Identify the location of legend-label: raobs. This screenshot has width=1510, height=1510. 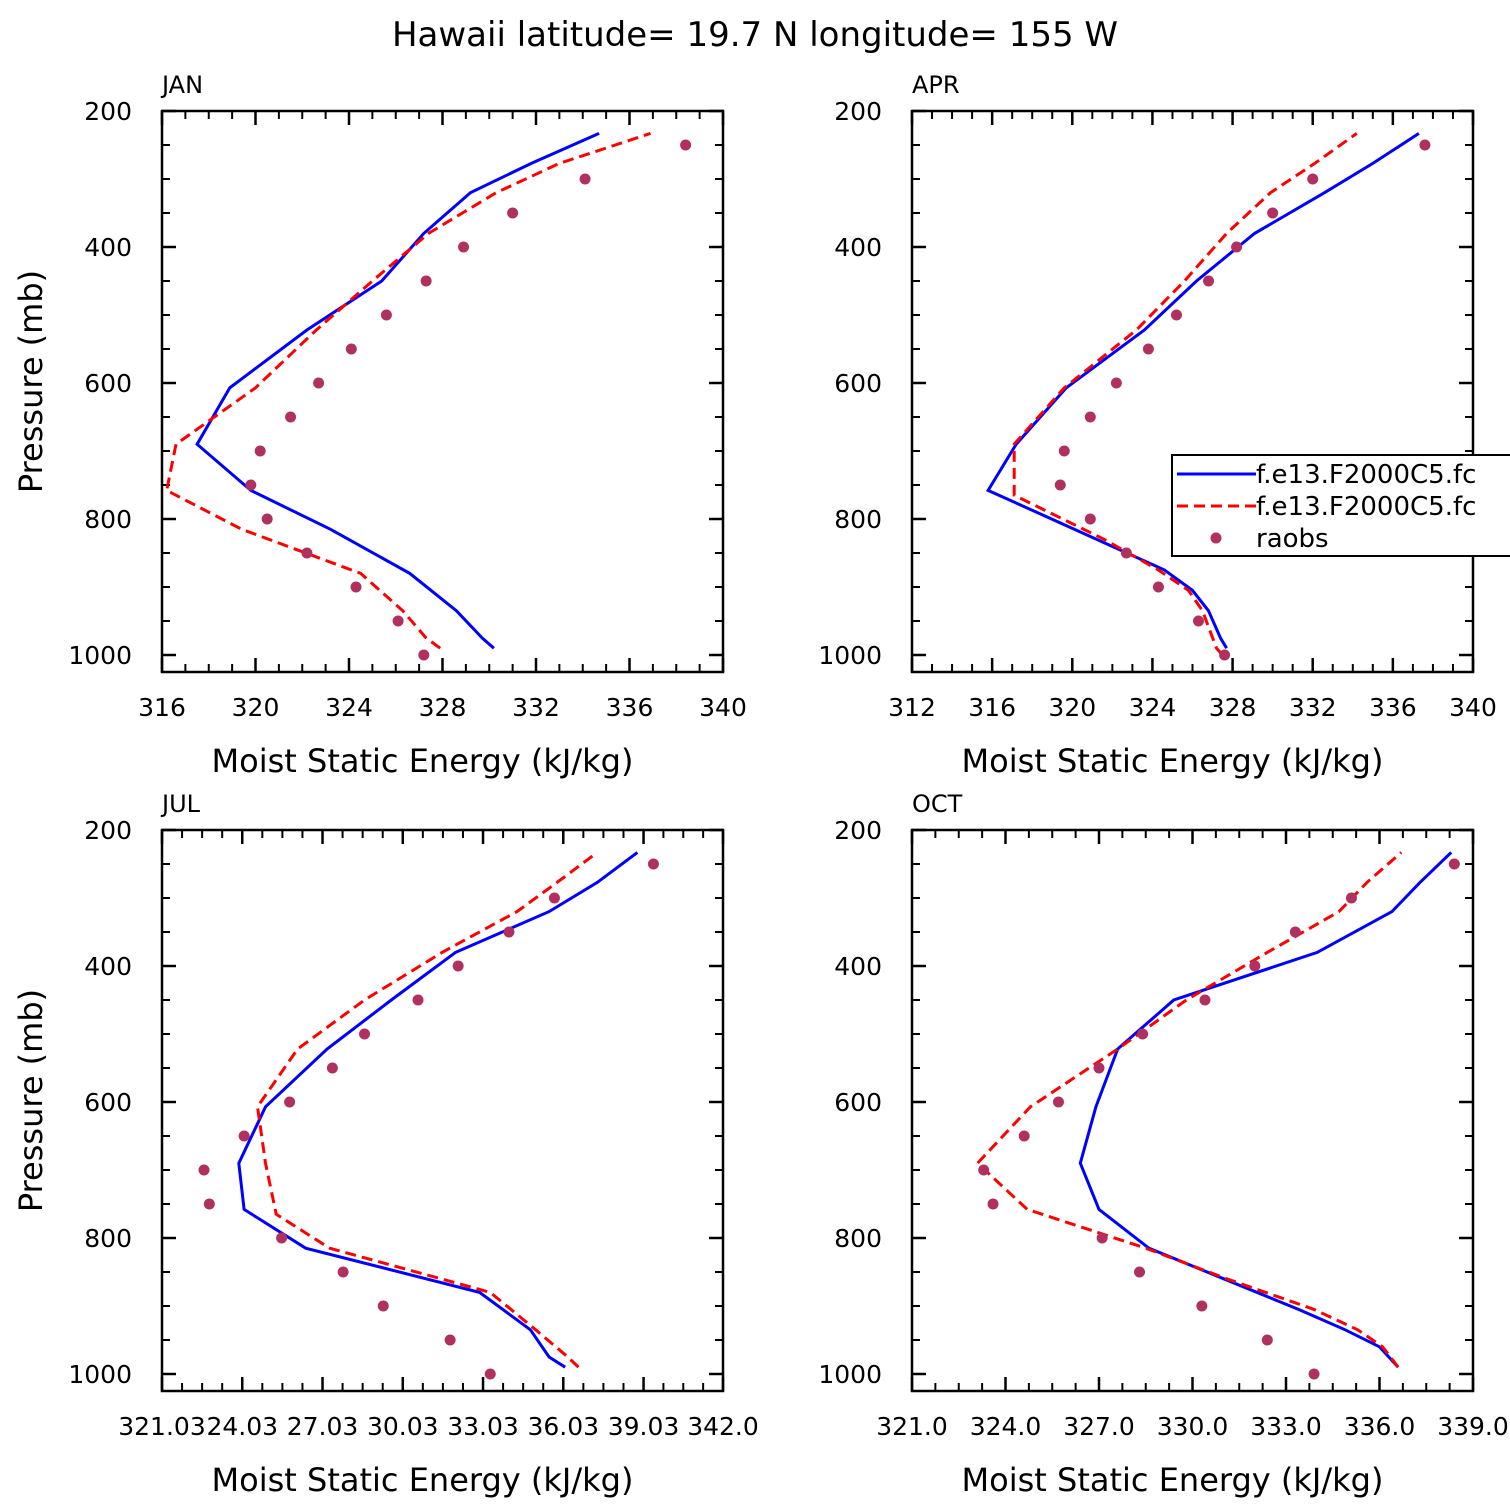
(1292, 539).